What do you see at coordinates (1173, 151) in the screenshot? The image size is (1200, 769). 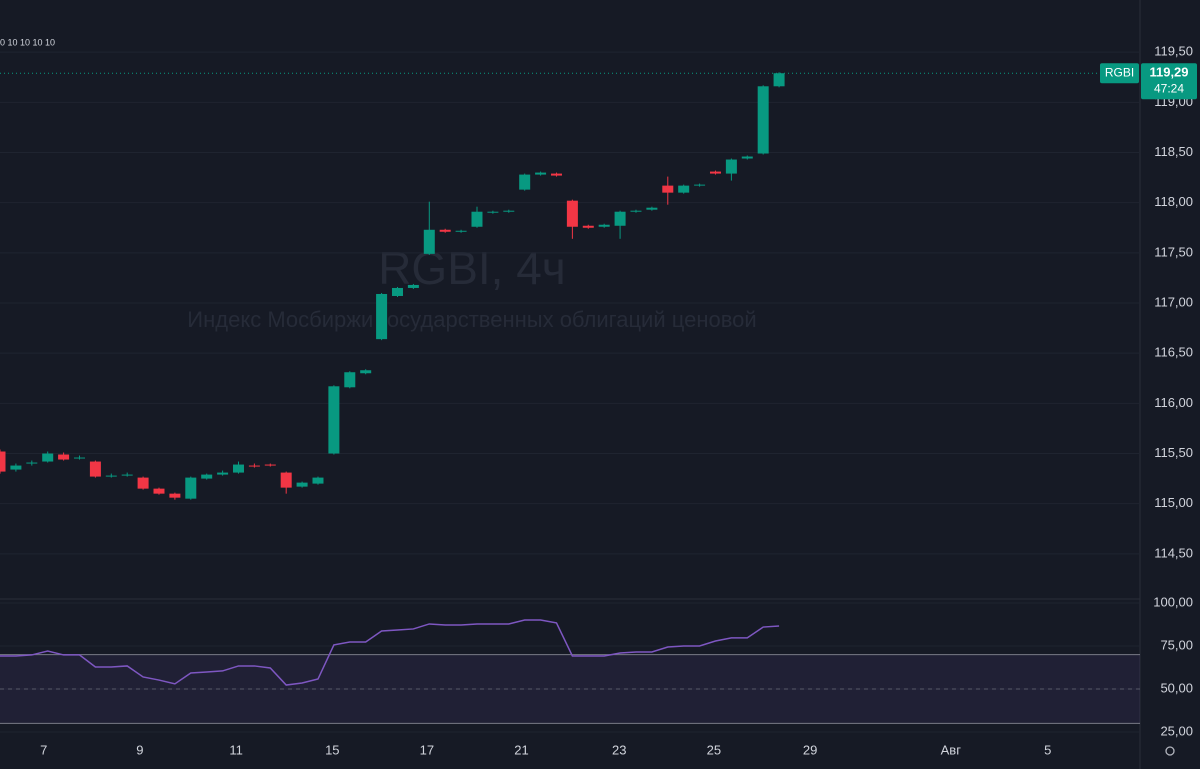 I see `y-tick-label: 118,50` at bounding box center [1173, 151].